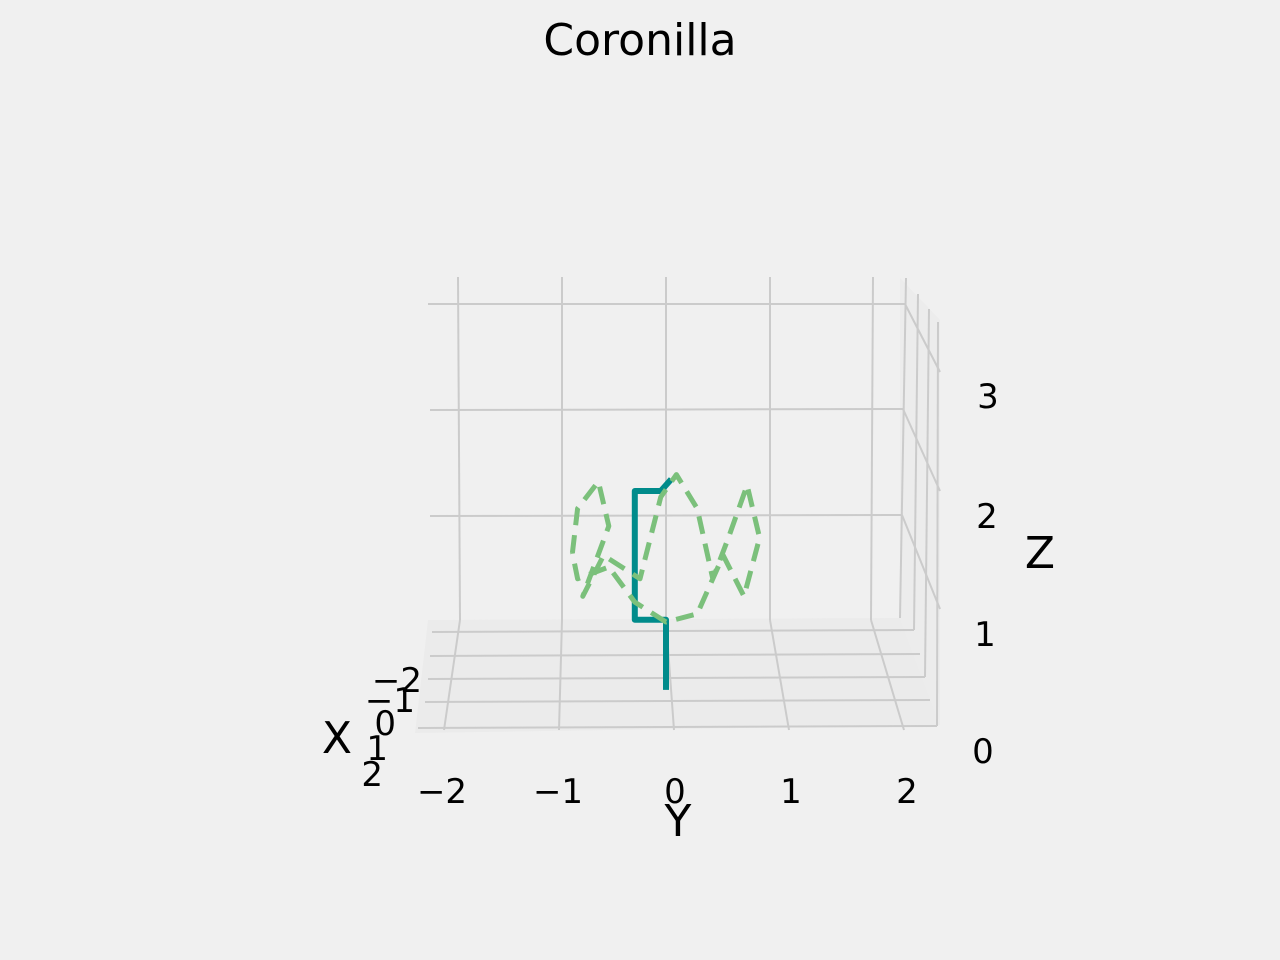 This screenshot has width=1280, height=960. Describe the element at coordinates (988, 397) in the screenshot. I see `z-tick-label: 3` at that location.